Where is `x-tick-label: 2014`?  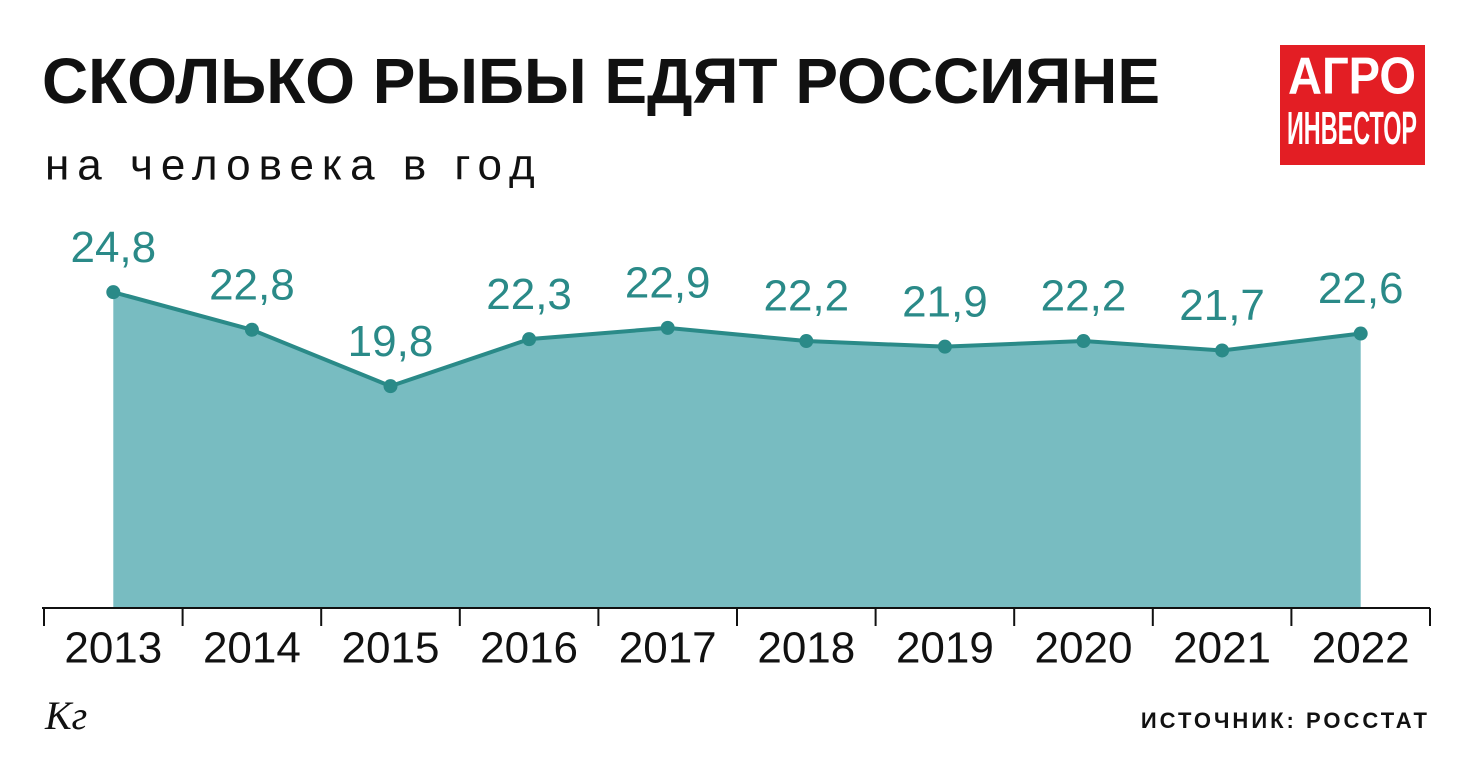
x-tick-label: 2014 is located at coordinates (252, 648).